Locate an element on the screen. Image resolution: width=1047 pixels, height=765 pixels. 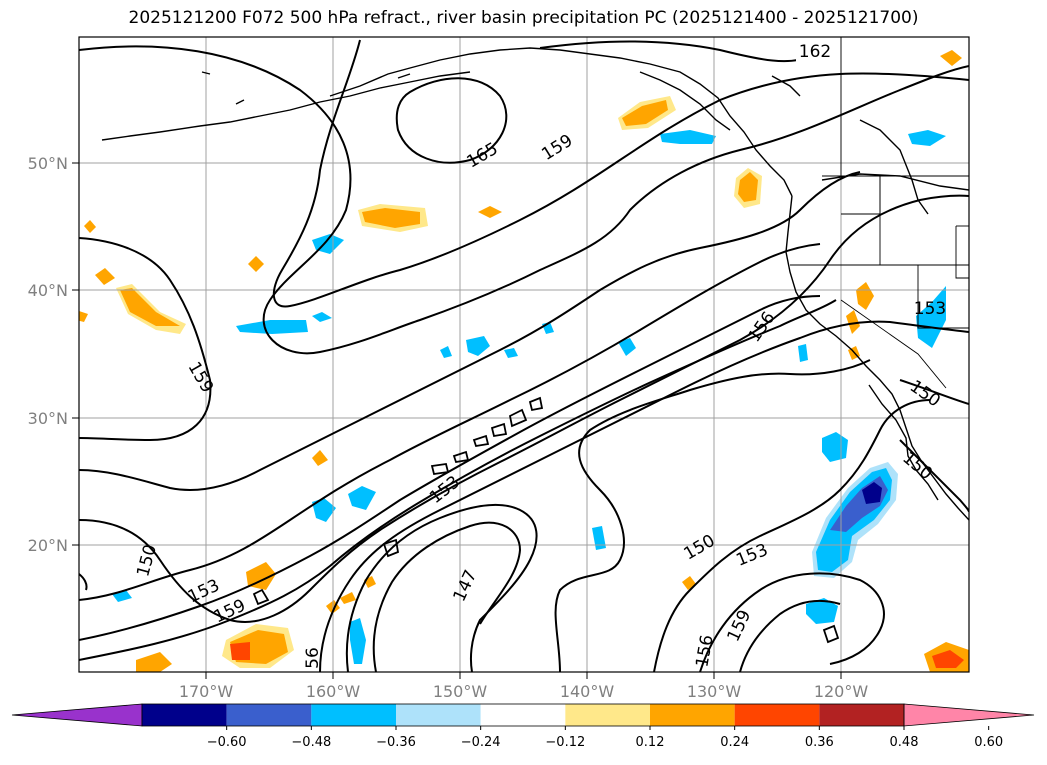
latitude-labels: 50°N 40°N 30°N 20°N is located at coordinates (53, 354).